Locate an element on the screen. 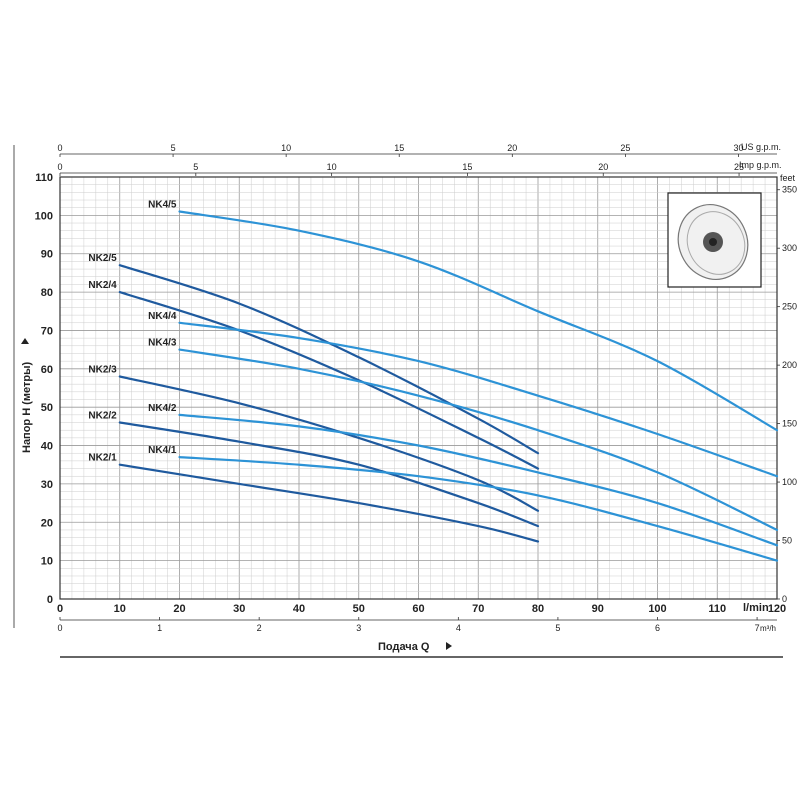  x-tick-label: 60 is located at coordinates (418, 609).